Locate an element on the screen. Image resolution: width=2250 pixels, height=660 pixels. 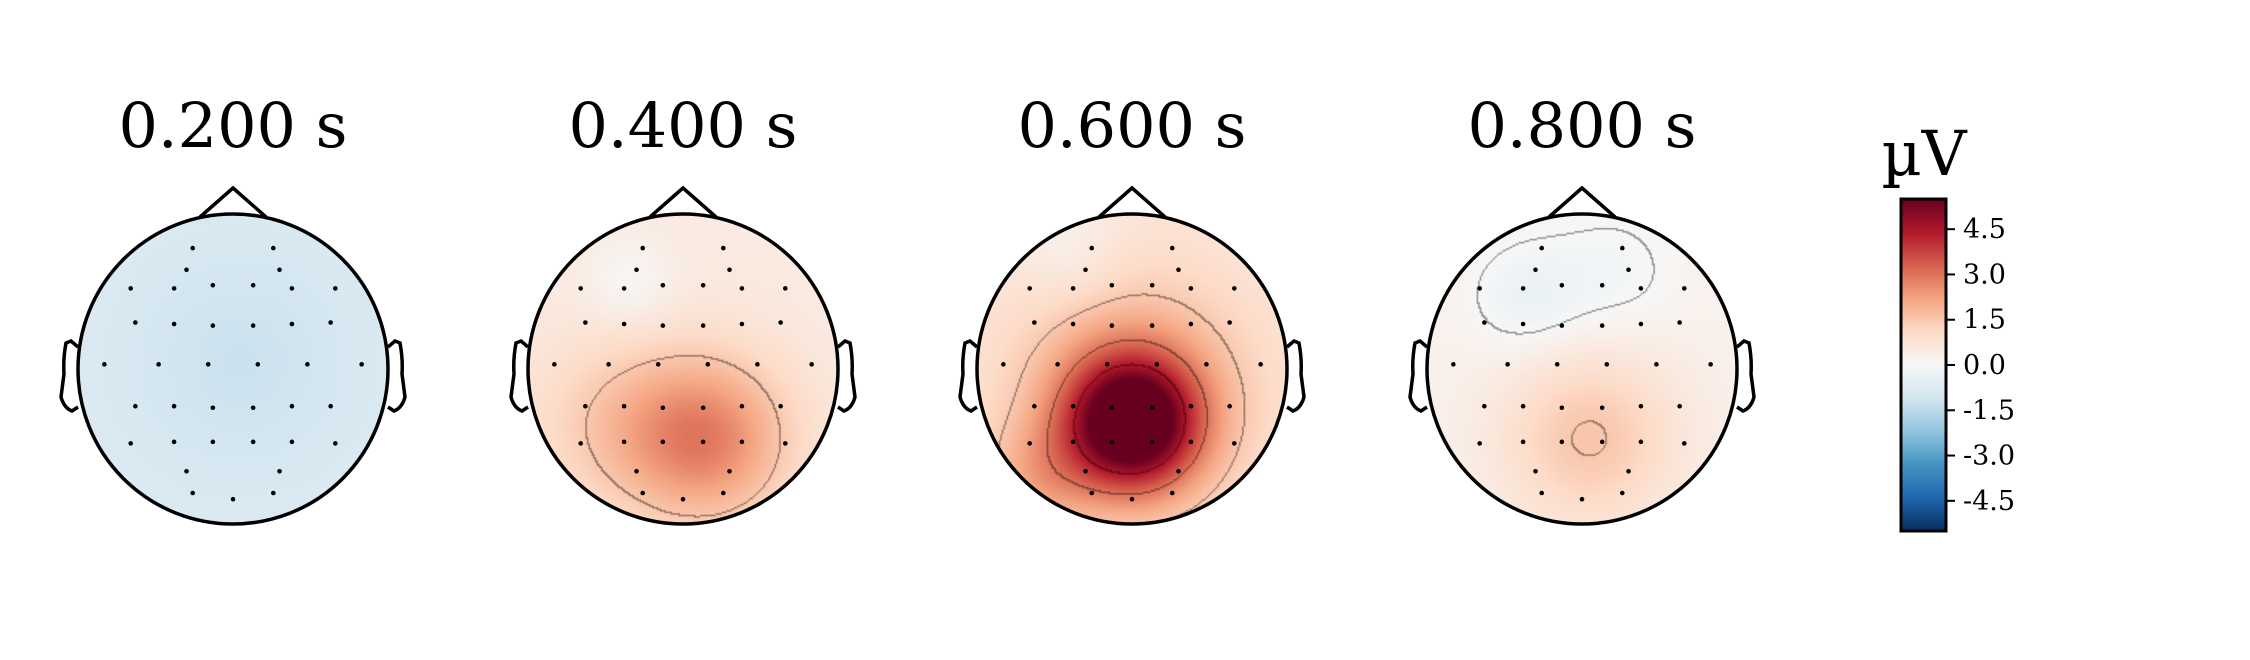
map-title: 0.400 s is located at coordinates (682, 125).